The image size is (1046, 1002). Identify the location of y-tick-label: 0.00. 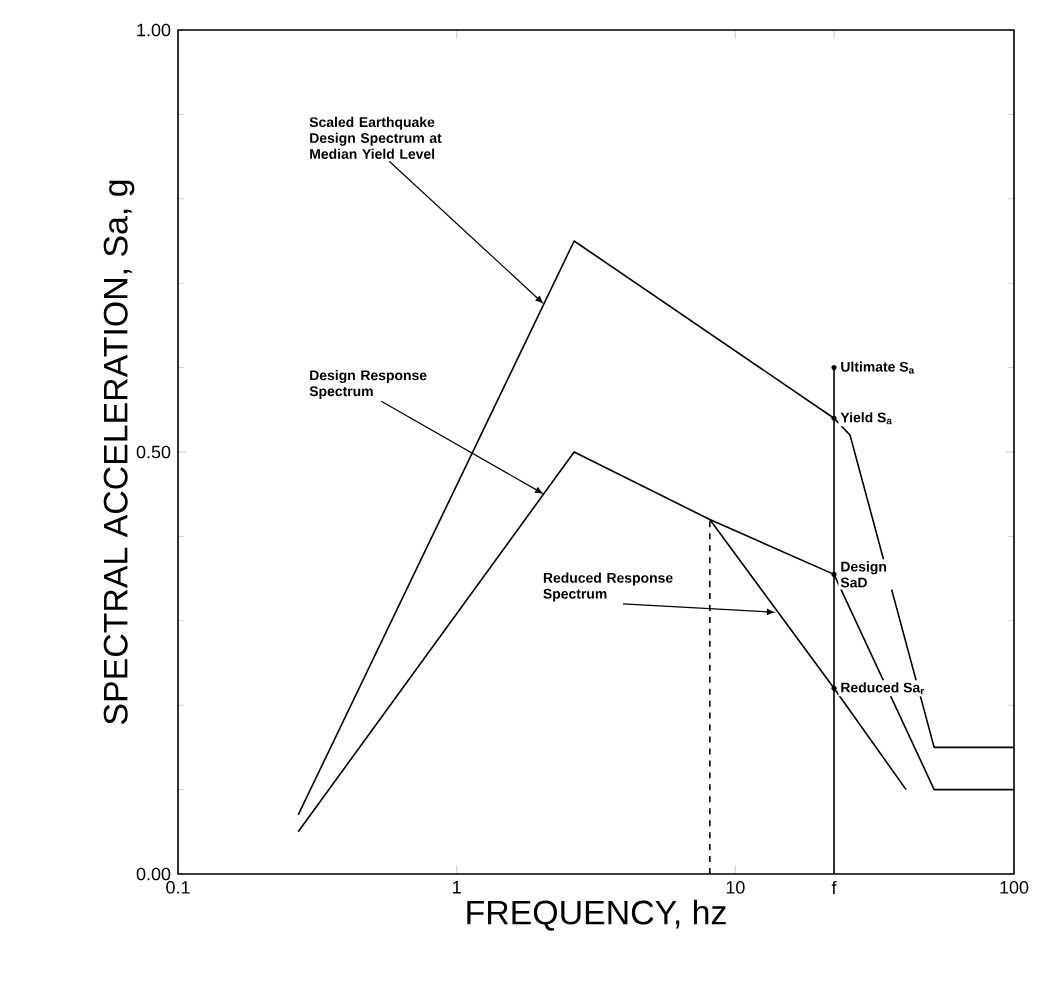
(153, 874).